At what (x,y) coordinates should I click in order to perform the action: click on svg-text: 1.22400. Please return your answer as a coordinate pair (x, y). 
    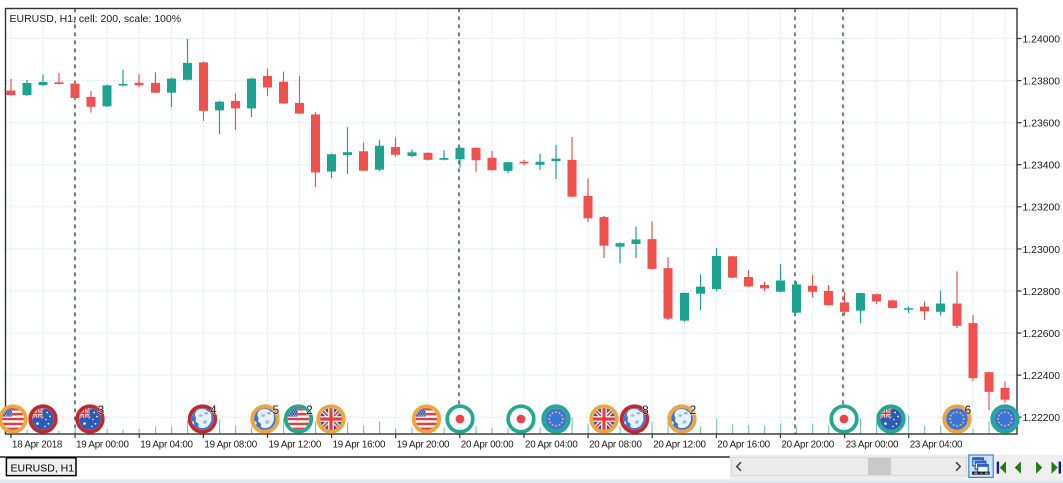
    Looking at the image, I should click on (1042, 376).